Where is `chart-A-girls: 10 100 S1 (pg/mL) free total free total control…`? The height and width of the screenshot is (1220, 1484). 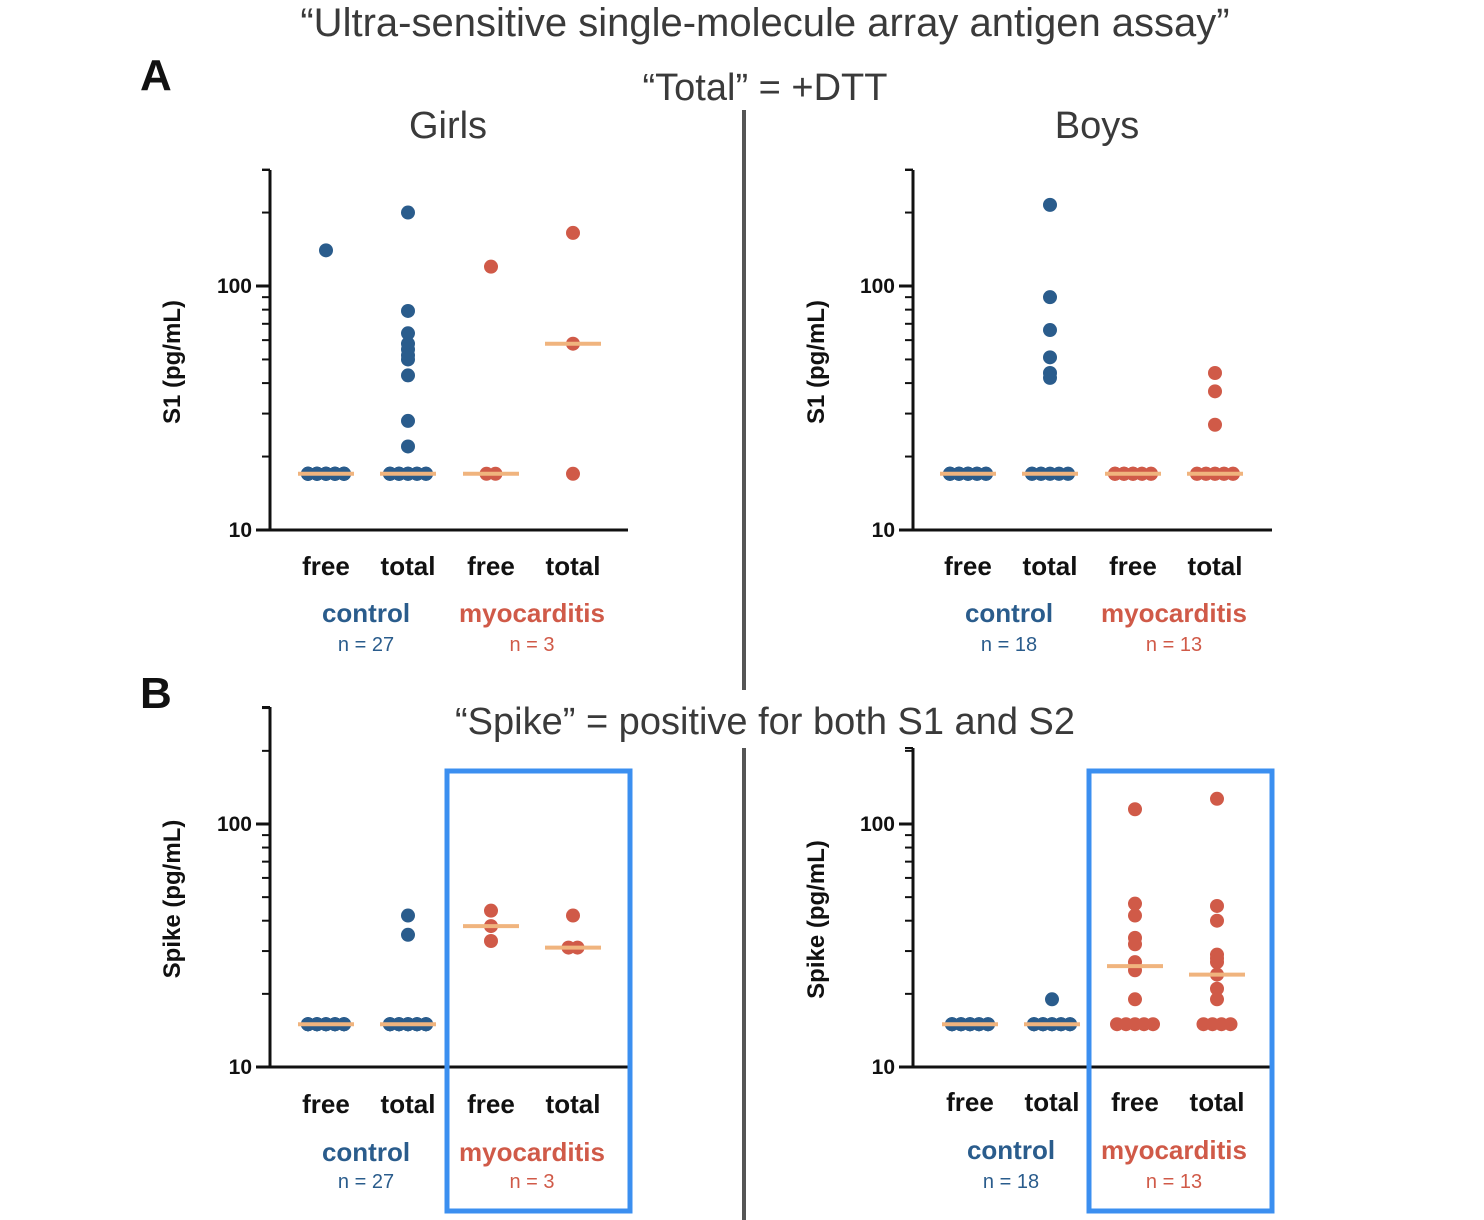
chart-A-girls: 10 100 S1 (pg/mL) free total free total control… is located at coordinates (393, 412).